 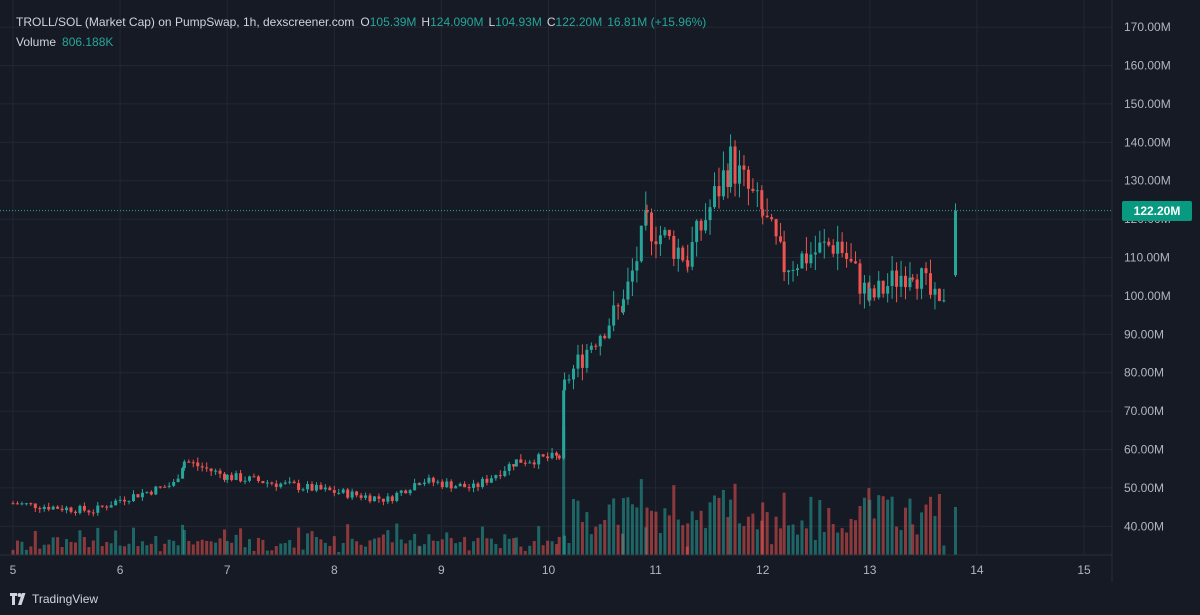 I want to click on price-tick-label: 80.00M, so click(x=1144, y=373).